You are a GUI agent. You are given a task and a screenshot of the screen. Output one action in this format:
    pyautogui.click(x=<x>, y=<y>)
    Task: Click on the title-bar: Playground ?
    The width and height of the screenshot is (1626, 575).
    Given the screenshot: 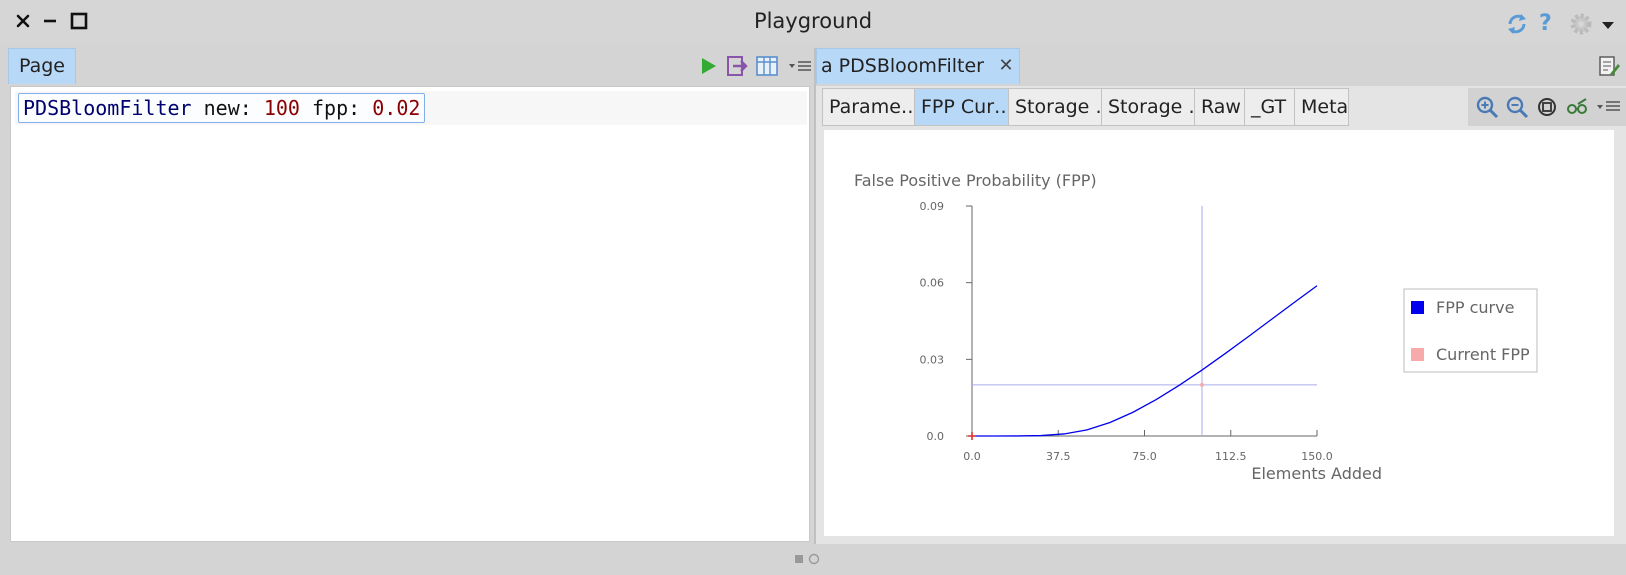 What is the action you would take?
    pyautogui.click(x=813, y=22)
    